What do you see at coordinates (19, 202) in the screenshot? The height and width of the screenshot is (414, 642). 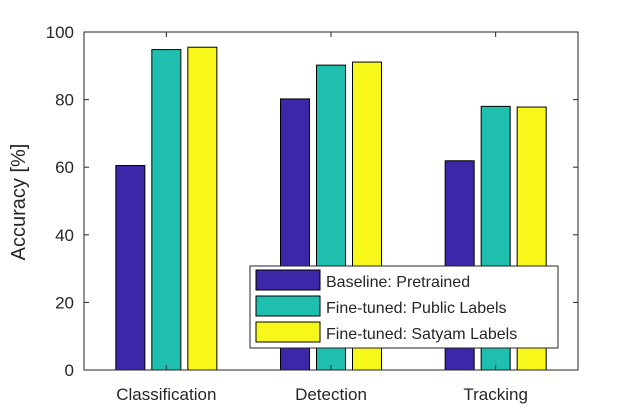 I see `y-axis-label: Accuracy [%]` at bounding box center [19, 202].